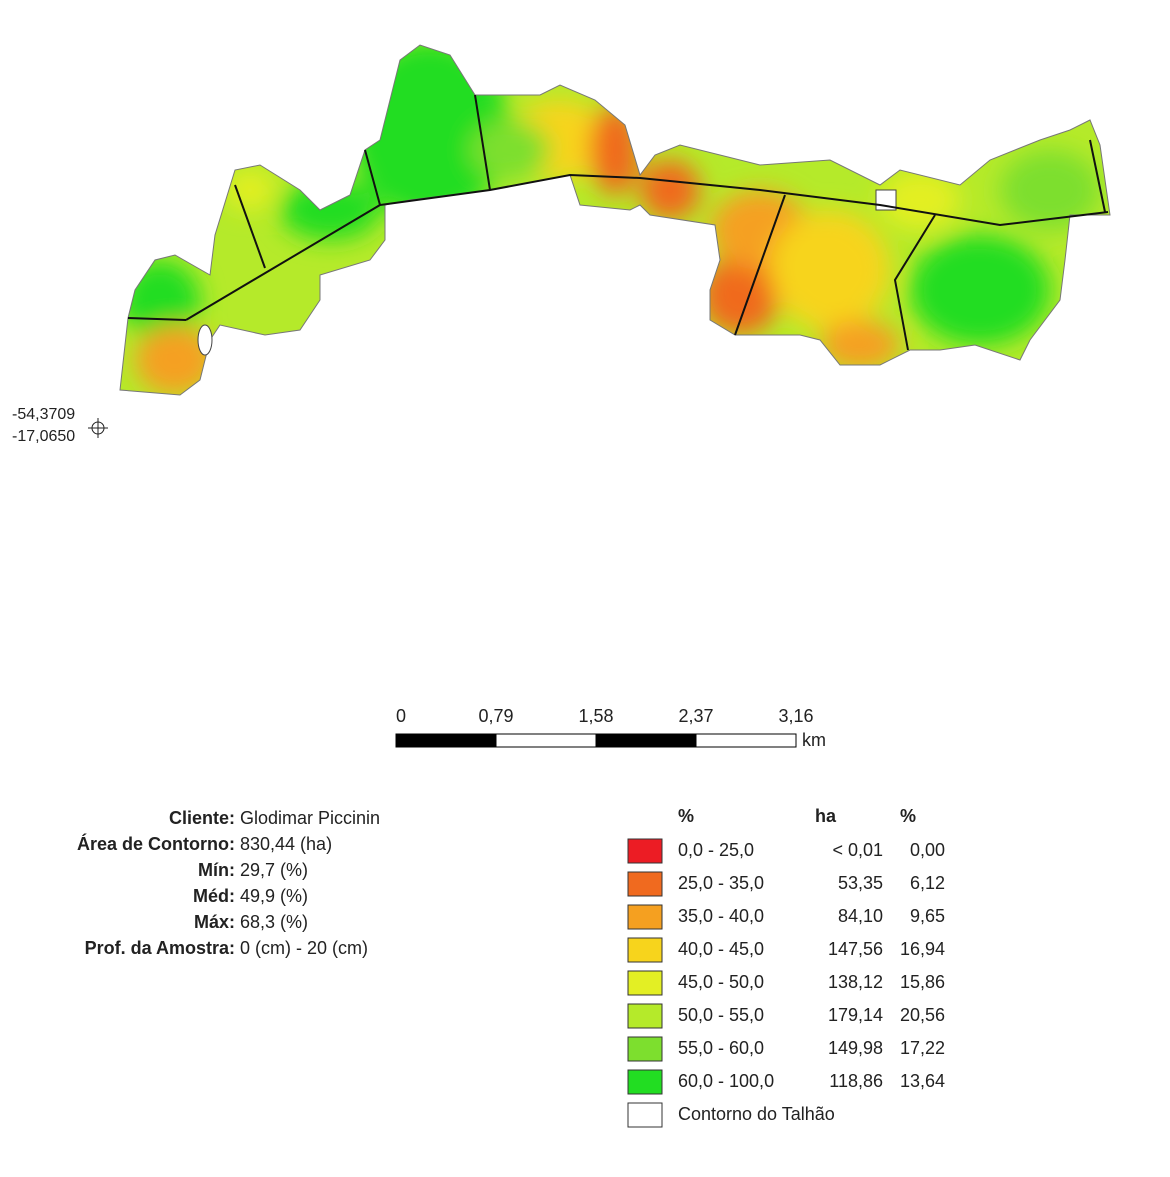 The image size is (1170, 1177). I want to click on scale-tick-label: 0,79, so click(495, 716).